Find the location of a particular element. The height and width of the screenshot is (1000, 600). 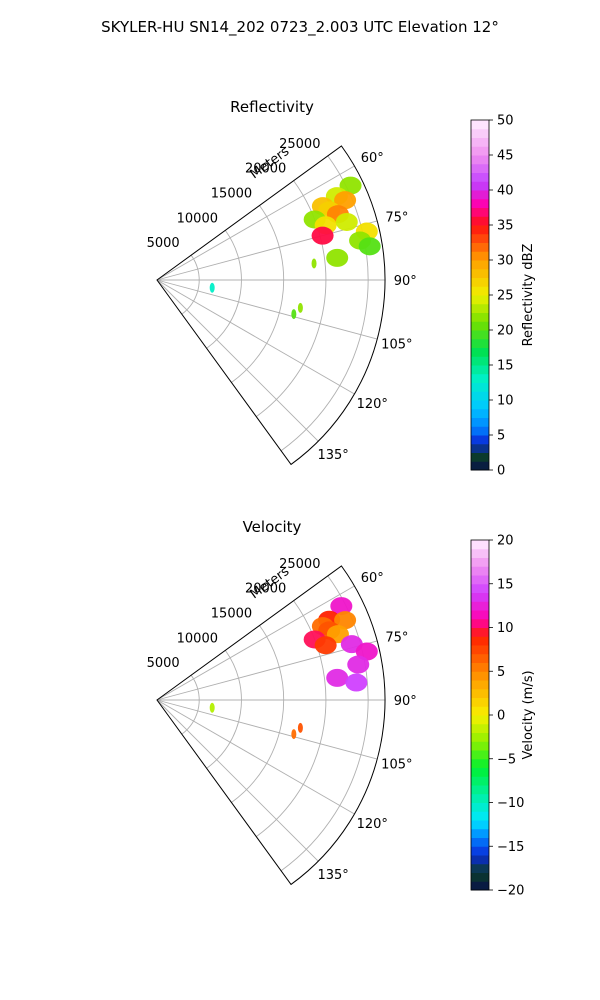

azimuth-tick-label: 105° is located at coordinates (396, 345).